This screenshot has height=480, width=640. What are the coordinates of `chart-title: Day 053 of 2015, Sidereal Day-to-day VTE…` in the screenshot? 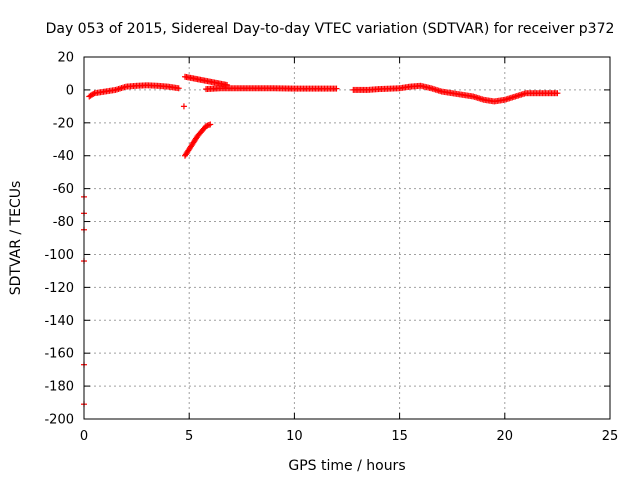 It's located at (330, 29).